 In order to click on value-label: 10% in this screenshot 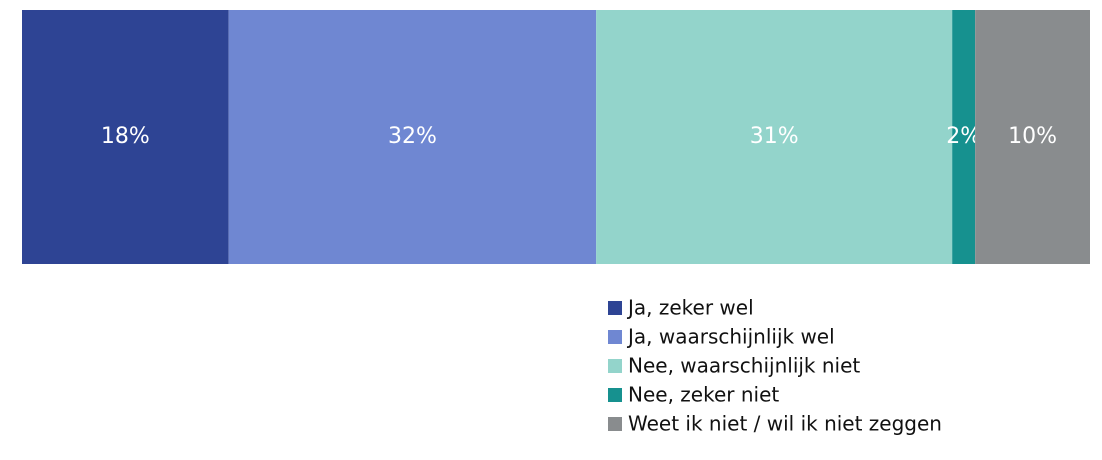, I will do `click(1032, 136)`.